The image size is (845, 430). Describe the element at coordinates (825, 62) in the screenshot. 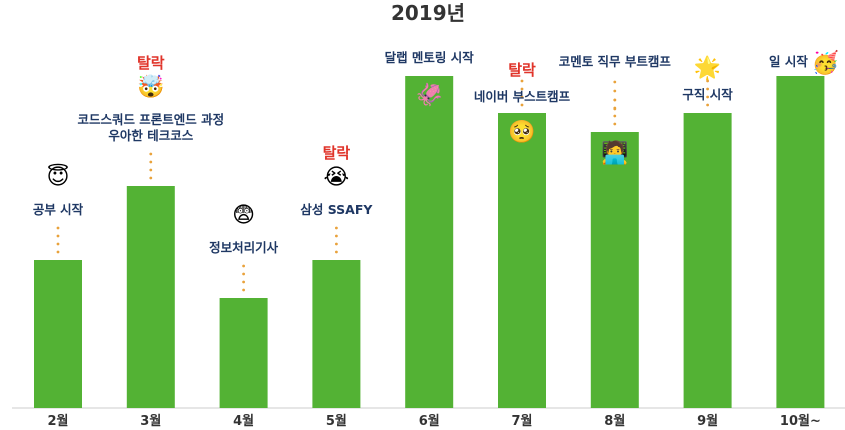

I see `party-face-icon: 🥳` at that location.